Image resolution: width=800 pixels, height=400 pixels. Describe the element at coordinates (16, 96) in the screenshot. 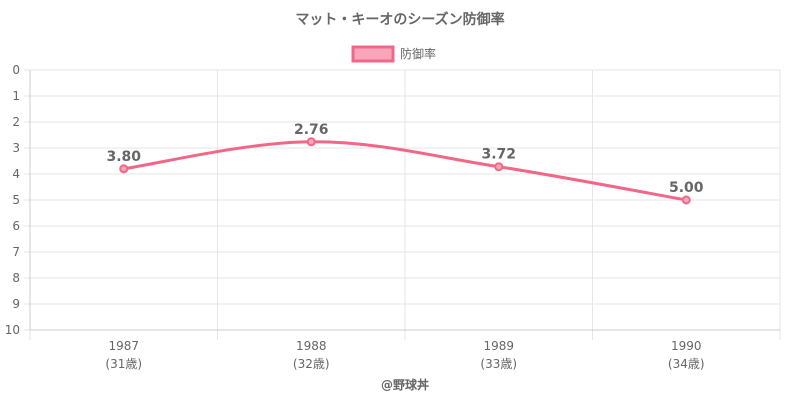

I see `y-tick-label: 1` at that location.